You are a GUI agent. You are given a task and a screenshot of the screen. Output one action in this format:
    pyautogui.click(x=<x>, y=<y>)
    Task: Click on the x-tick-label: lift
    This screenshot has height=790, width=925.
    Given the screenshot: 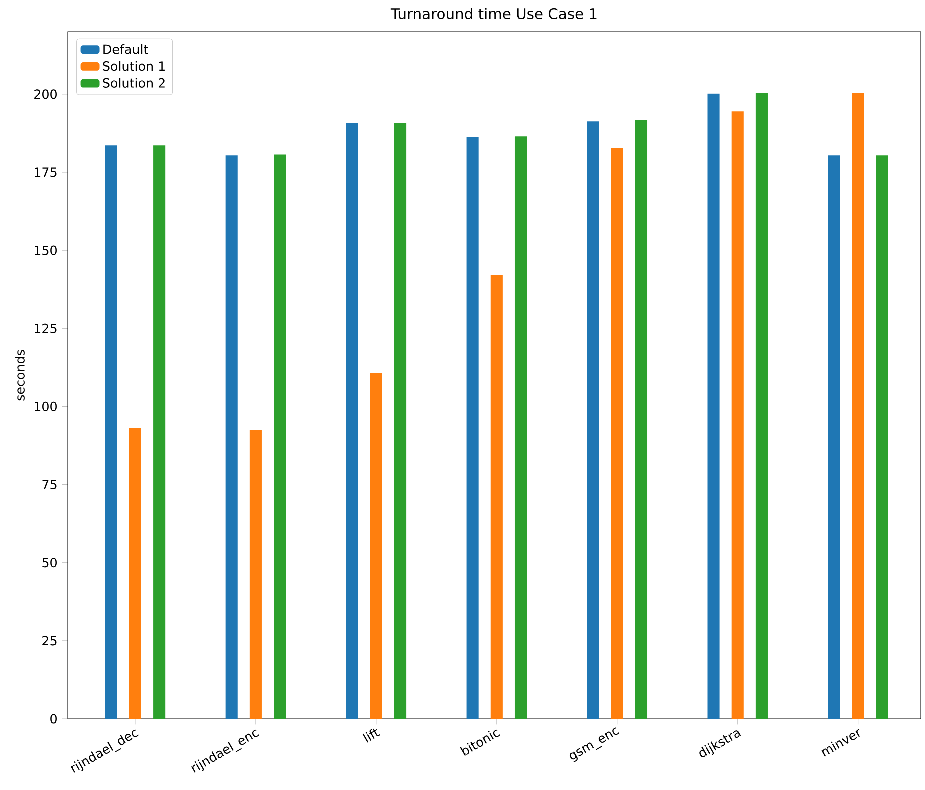 What is the action you would take?
    pyautogui.click(x=371, y=735)
    